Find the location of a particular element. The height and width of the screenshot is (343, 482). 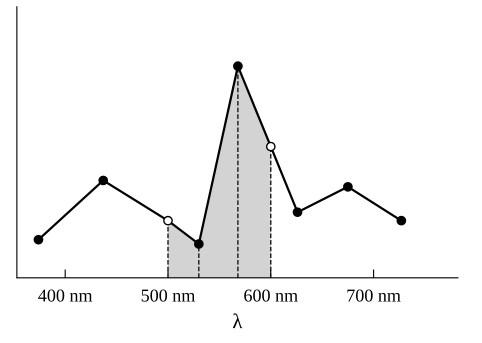

x-tick-label: 500 nm is located at coordinates (169, 295).